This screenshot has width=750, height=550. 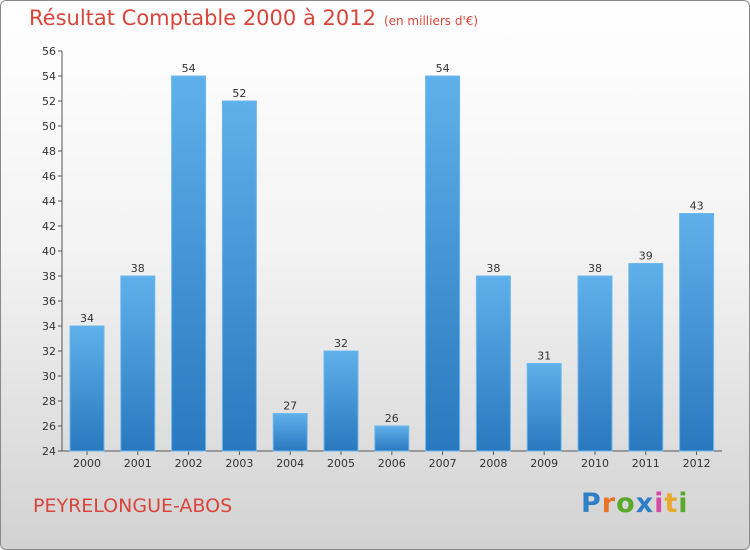 What do you see at coordinates (697, 463) in the screenshot?
I see `x-tick-label: 2012` at bounding box center [697, 463].